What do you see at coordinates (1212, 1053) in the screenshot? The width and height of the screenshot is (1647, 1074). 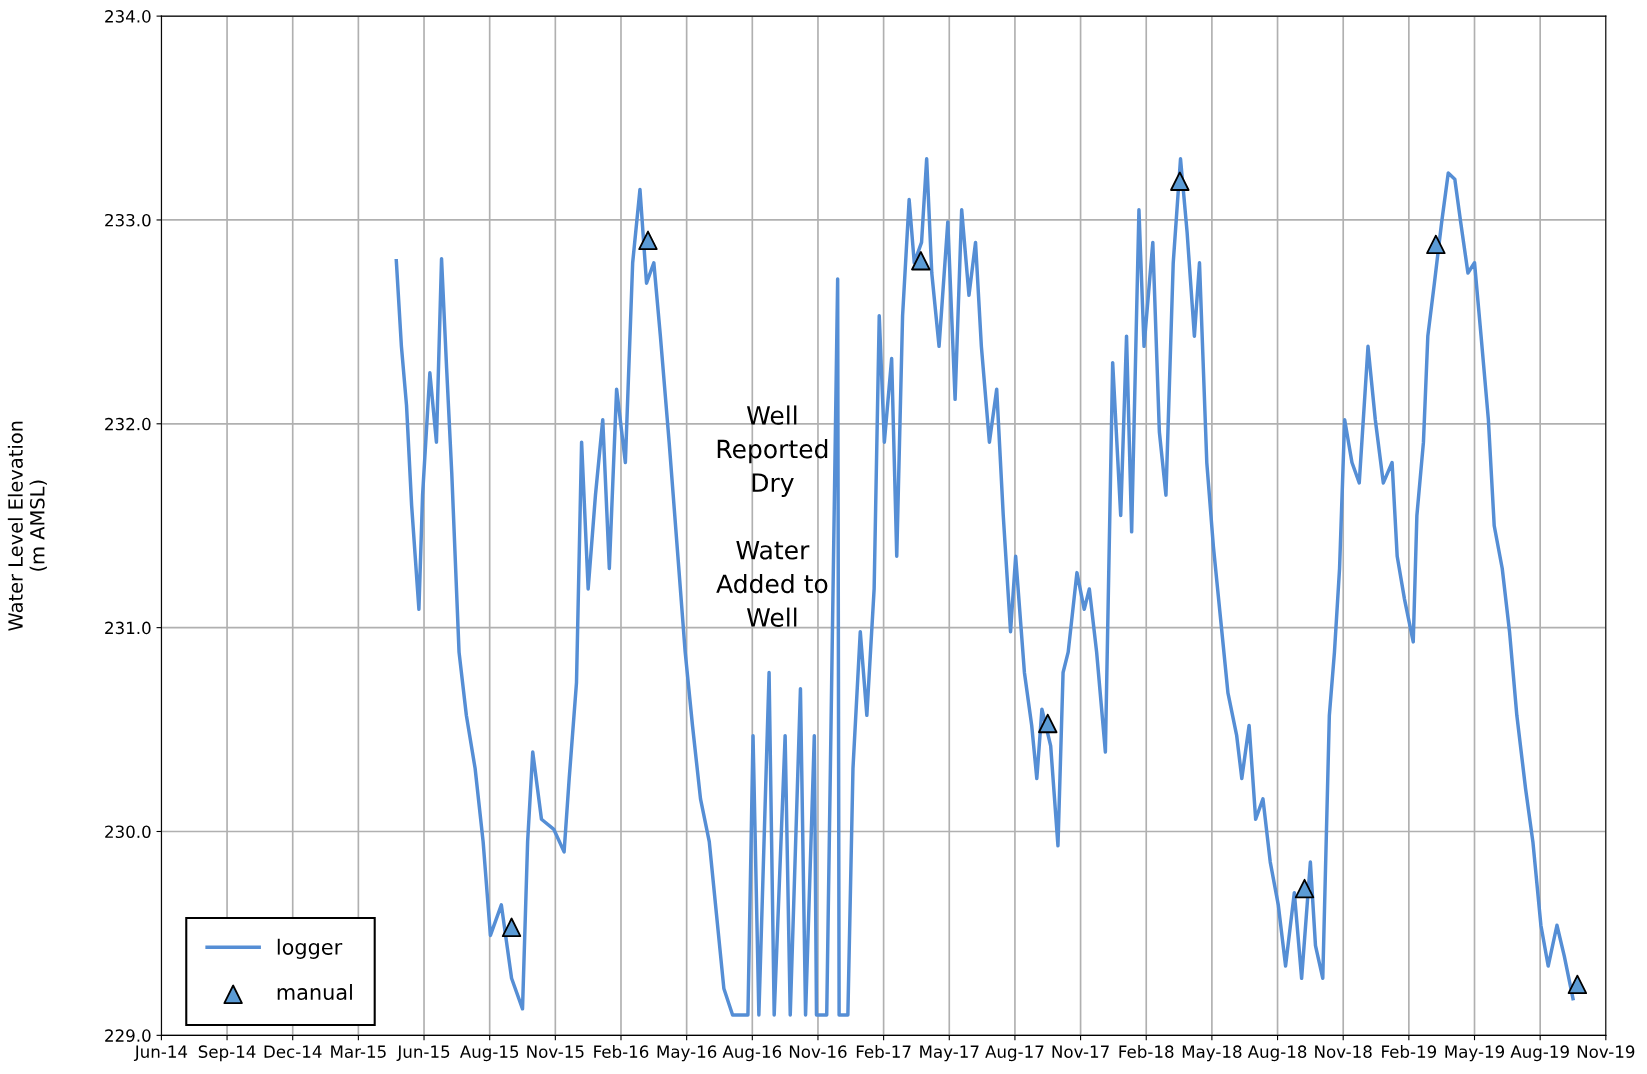 I see `x-tick-label: May-18` at bounding box center [1212, 1053].